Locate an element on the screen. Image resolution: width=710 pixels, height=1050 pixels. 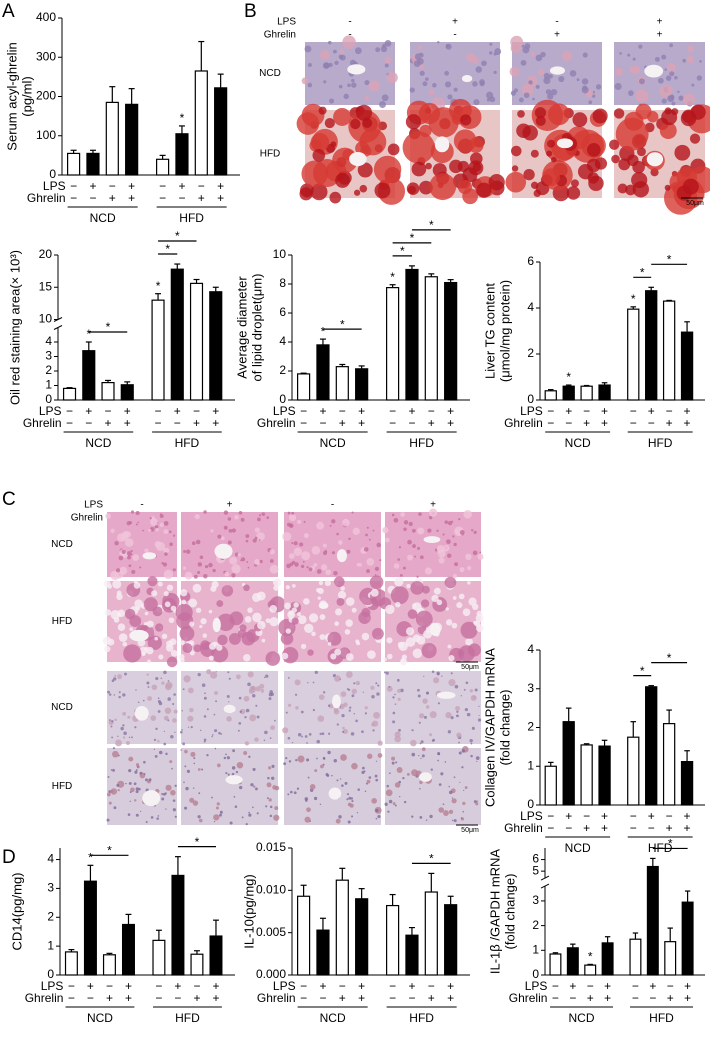
condition-label: LPS is located at coordinates (536, 986).